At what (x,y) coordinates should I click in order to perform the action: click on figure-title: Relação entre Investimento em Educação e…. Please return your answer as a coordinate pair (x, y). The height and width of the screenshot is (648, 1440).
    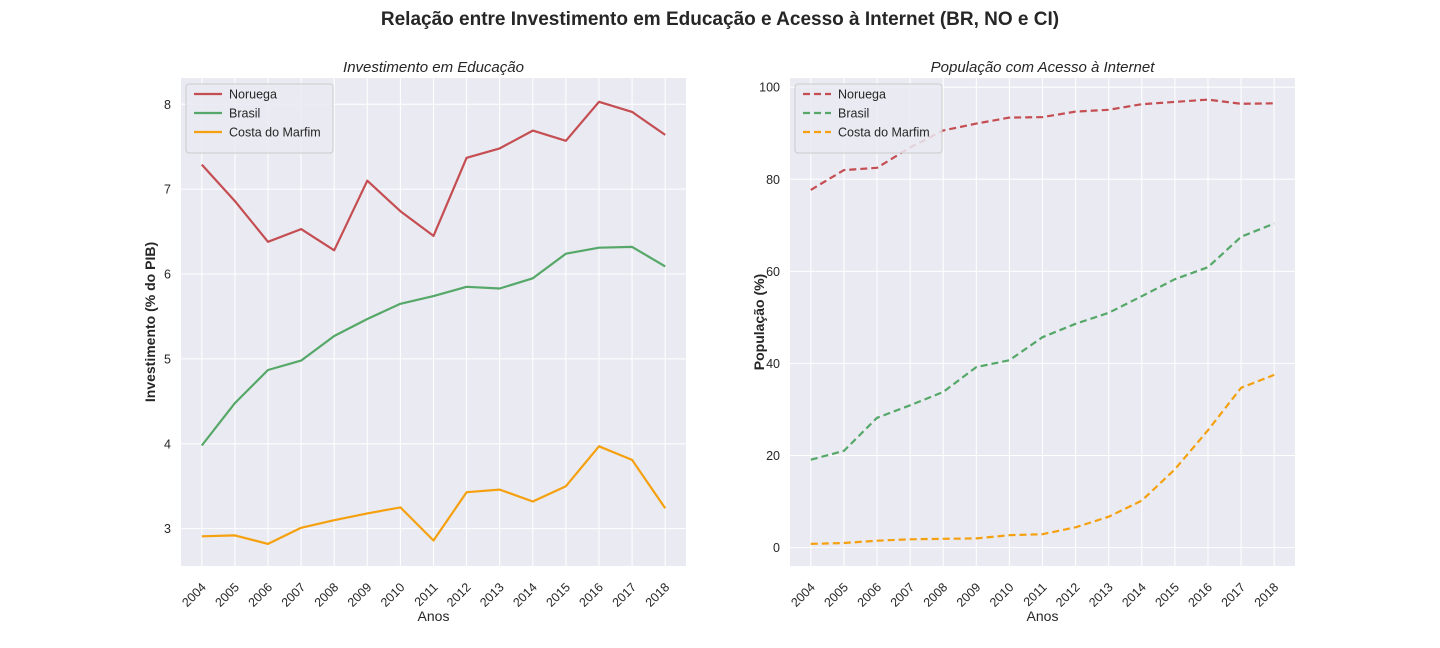
    Looking at the image, I should click on (720, 19).